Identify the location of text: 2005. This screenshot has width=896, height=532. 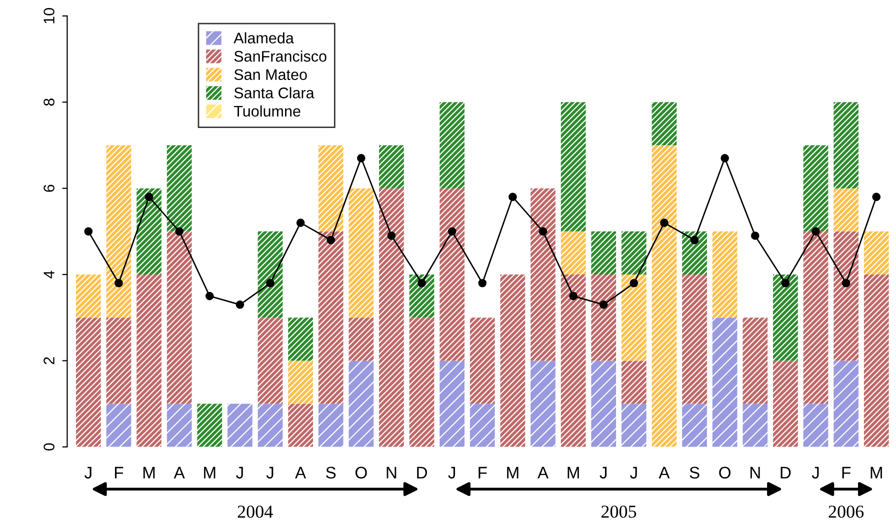
(619, 512).